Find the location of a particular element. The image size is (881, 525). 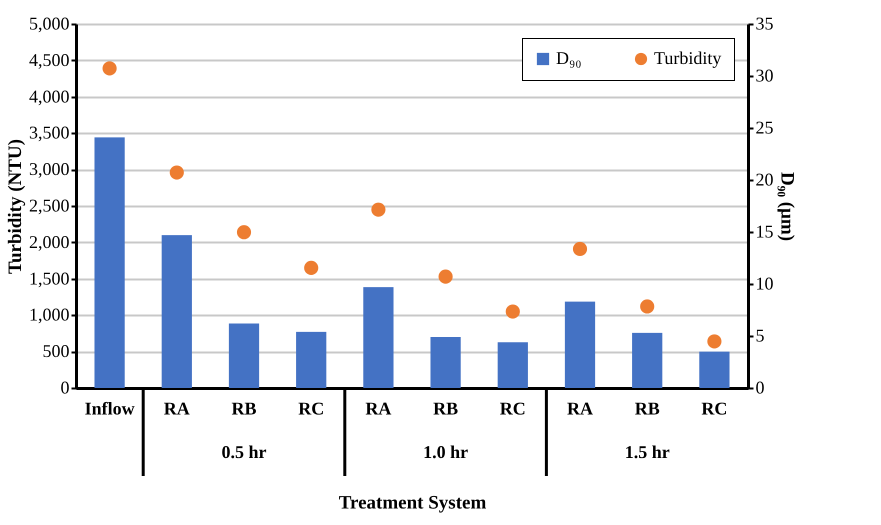

text: 1.5 hr is located at coordinates (647, 452).